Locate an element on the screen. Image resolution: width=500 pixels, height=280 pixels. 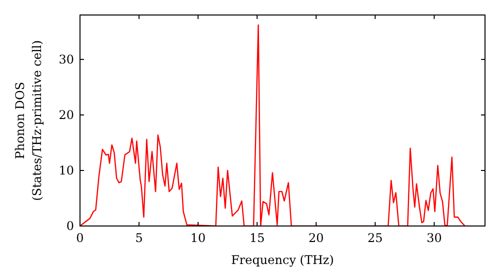
y-tick-label: 0 is located at coordinates (70, 226).